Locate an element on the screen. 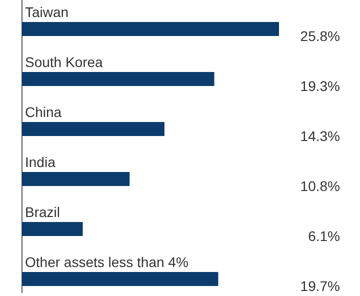 This screenshot has height=296, width=360. data-label: 19.3% is located at coordinates (320, 86).